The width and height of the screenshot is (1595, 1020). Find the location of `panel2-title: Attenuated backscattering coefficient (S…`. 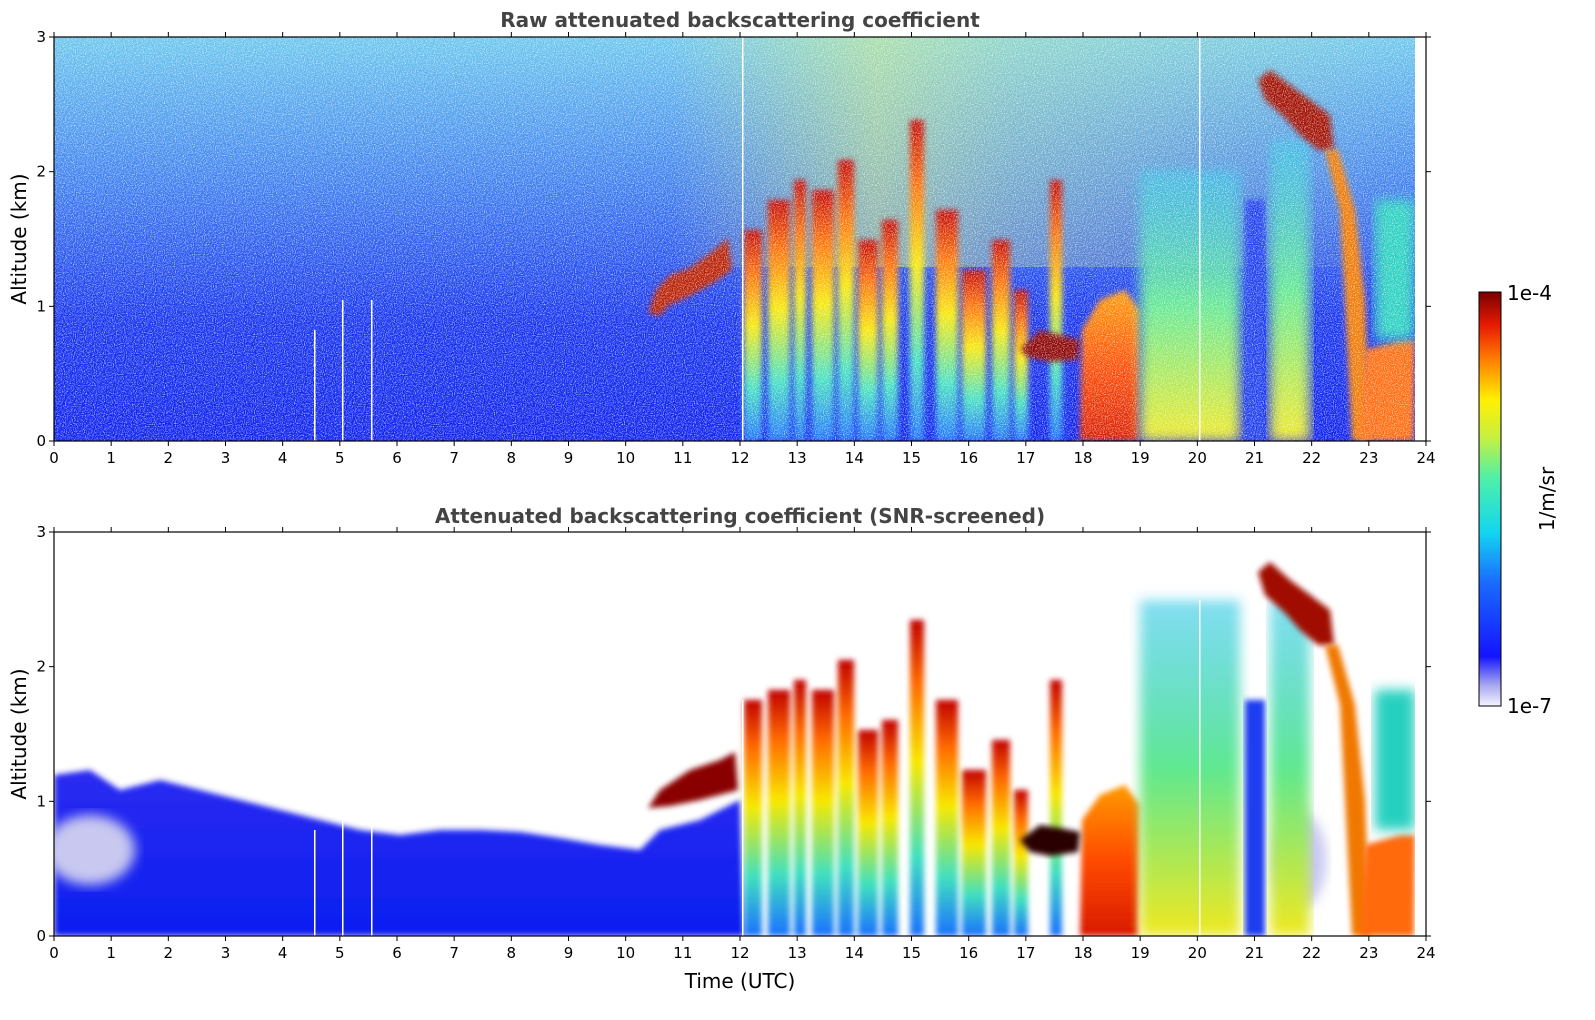

panel2-title: Attenuated backscattering coefficient (S… is located at coordinates (740, 516).